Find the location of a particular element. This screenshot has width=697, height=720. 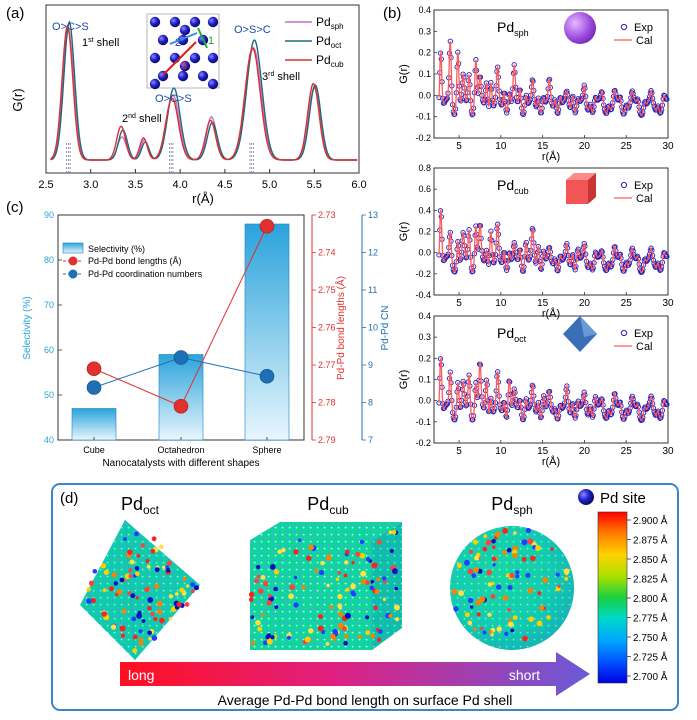

panel-a-xlabel: r(Å) is located at coordinates (203, 198).